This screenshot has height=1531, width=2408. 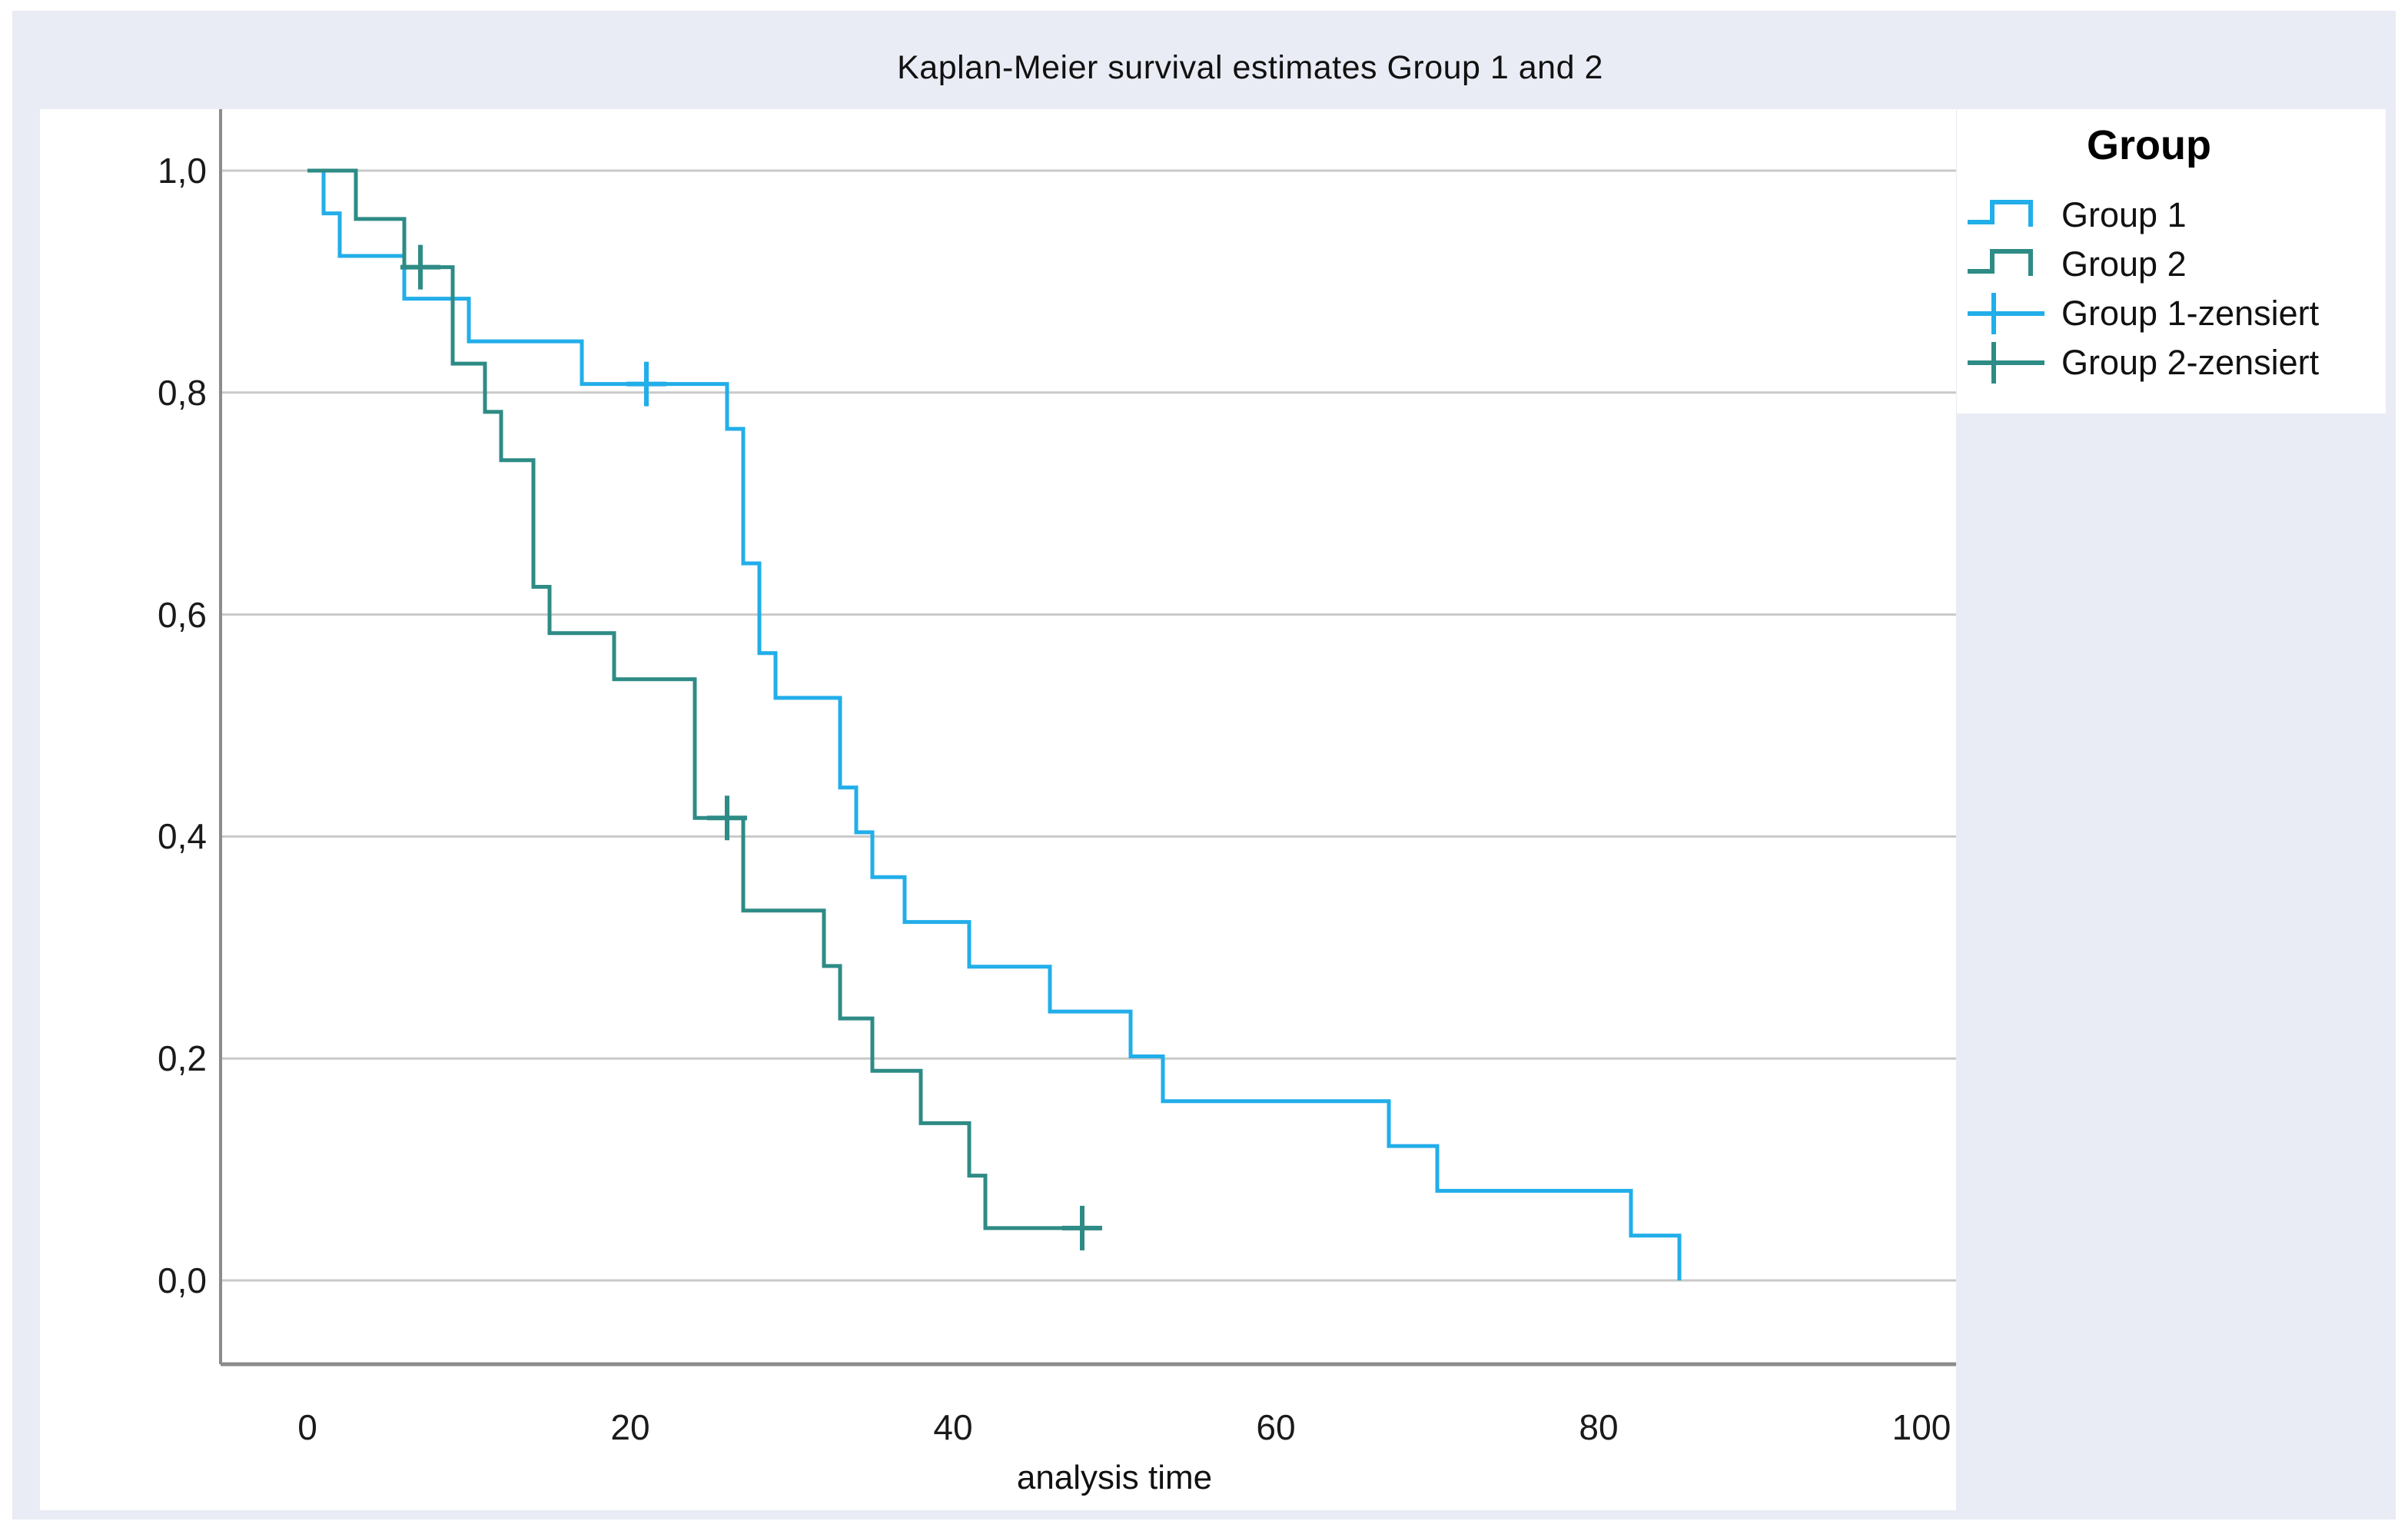 What do you see at coordinates (630, 1427) in the screenshot?
I see `x-axis-tick-label: 20` at bounding box center [630, 1427].